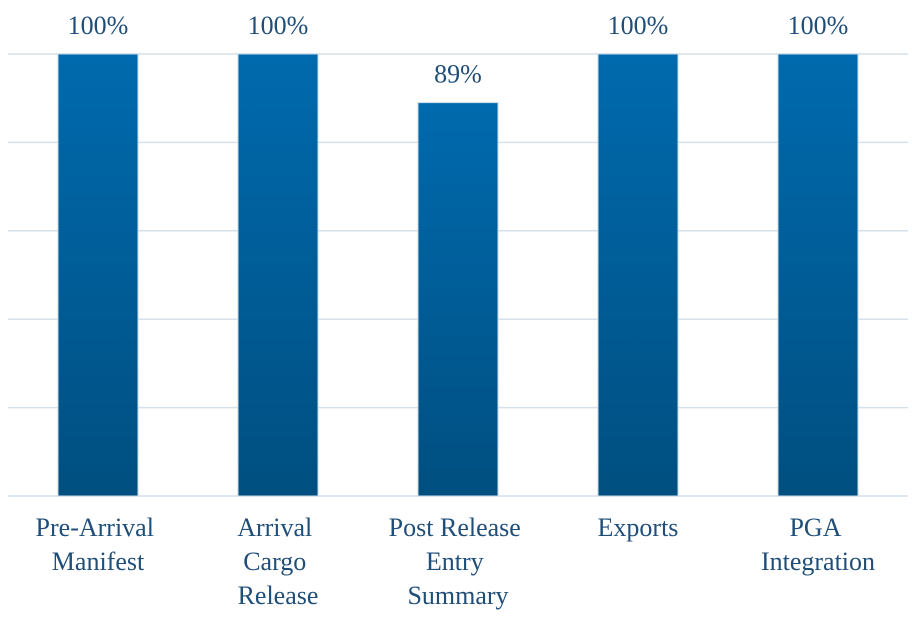 This screenshot has height=628, width=912. I want to click on x-tick-label: Post Release Entry Summary, so click(458, 561).